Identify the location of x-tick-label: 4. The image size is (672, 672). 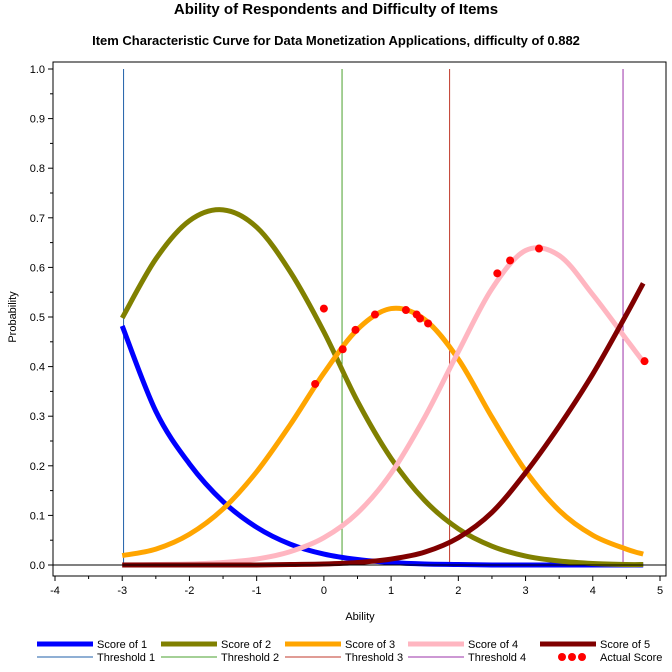
(593, 591).